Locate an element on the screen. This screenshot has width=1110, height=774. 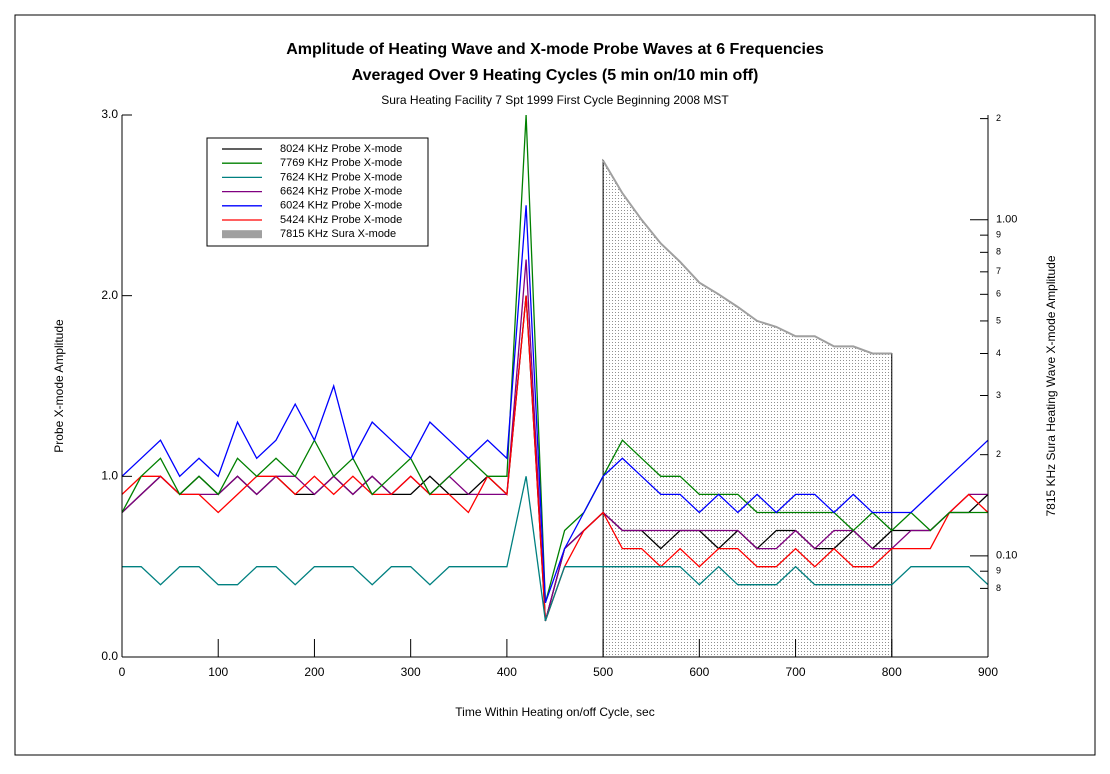
x-tick-label: 600 is located at coordinates (699, 672).